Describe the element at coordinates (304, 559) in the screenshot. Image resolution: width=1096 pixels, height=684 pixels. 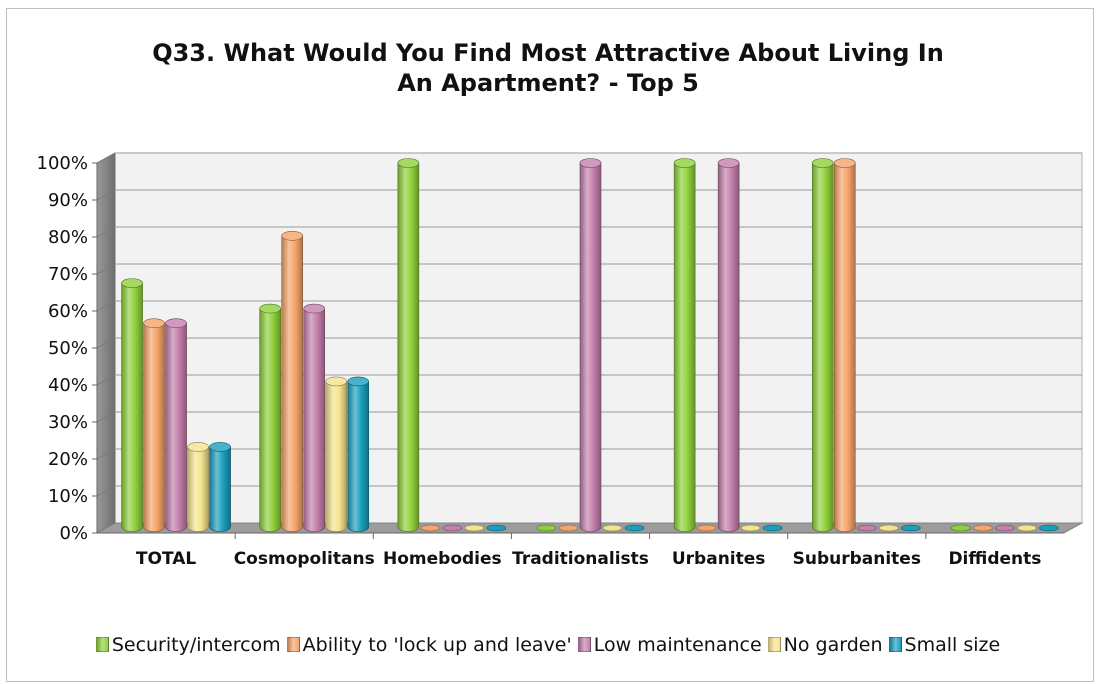
I see `x-tick-label: Cosmopolitans` at that location.